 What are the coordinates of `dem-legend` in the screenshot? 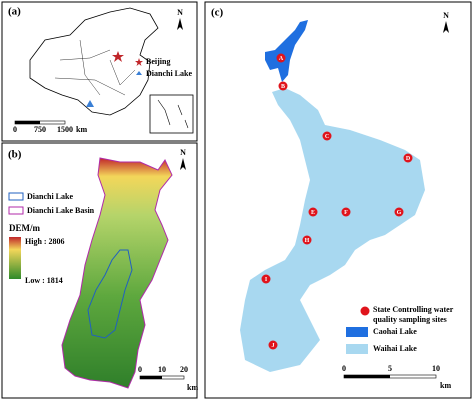 It's located at (15, 258).